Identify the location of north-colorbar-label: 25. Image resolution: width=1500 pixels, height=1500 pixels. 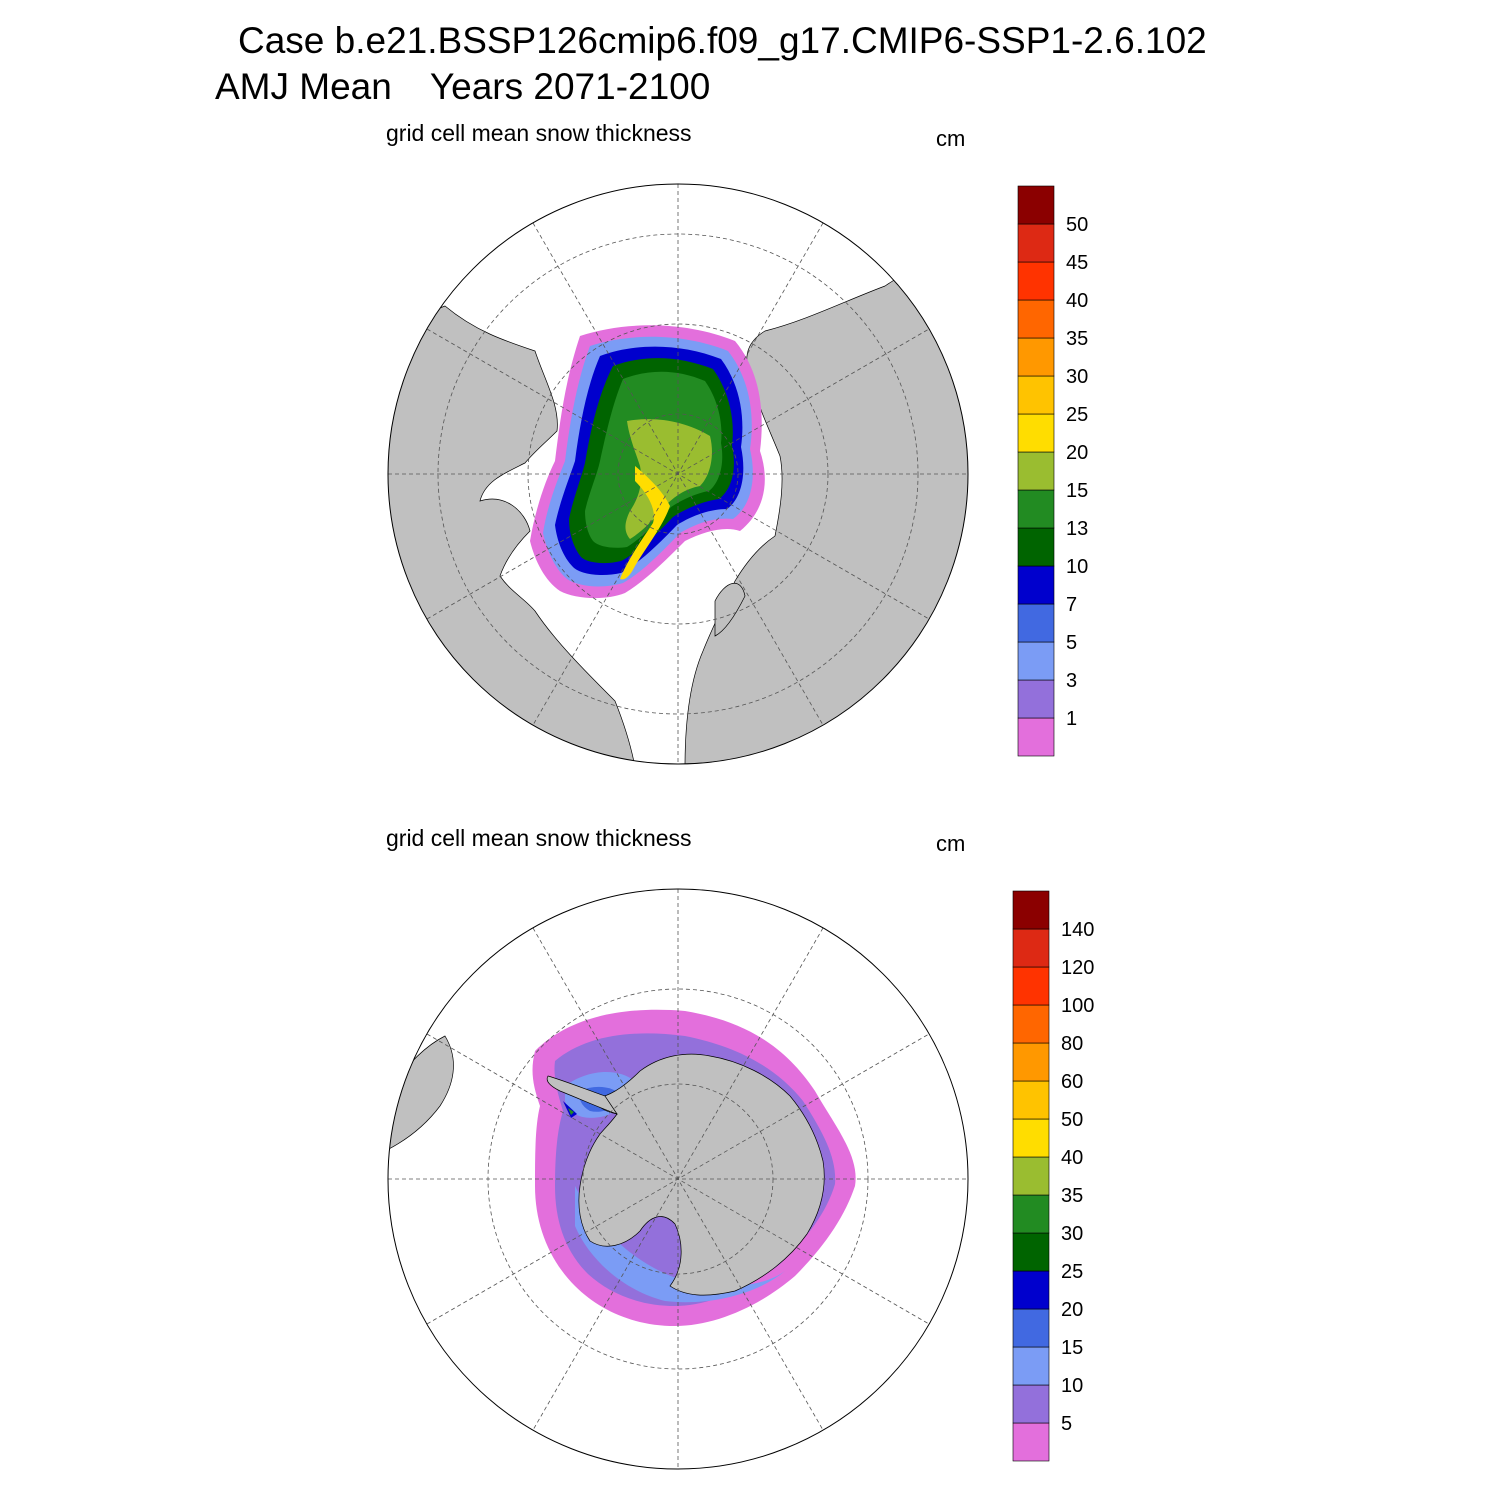
(1077, 415).